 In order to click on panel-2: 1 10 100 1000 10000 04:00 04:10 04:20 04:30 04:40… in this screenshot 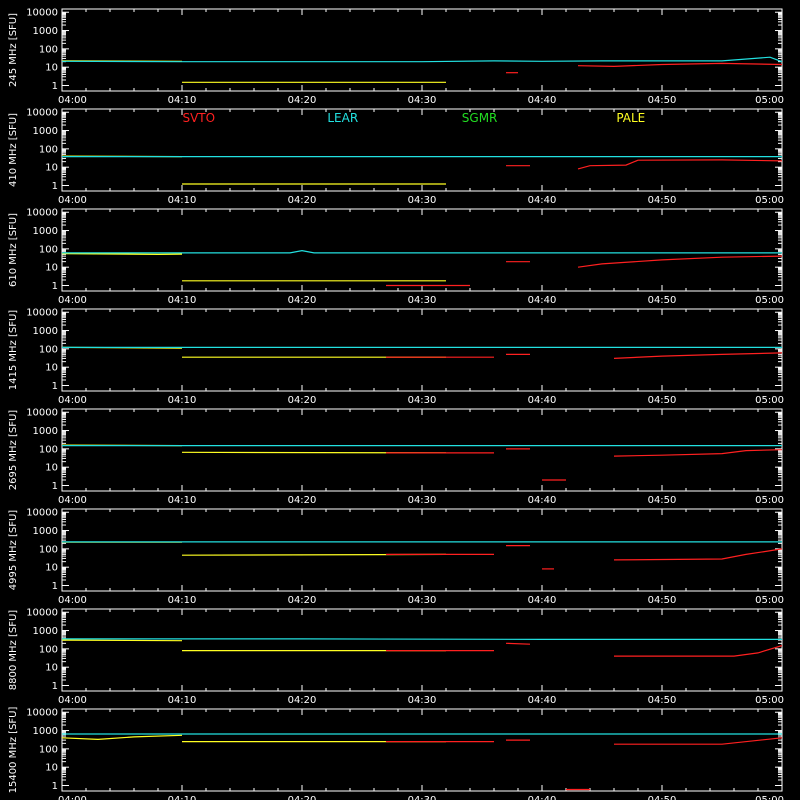, I will do `click(396, 157)`.